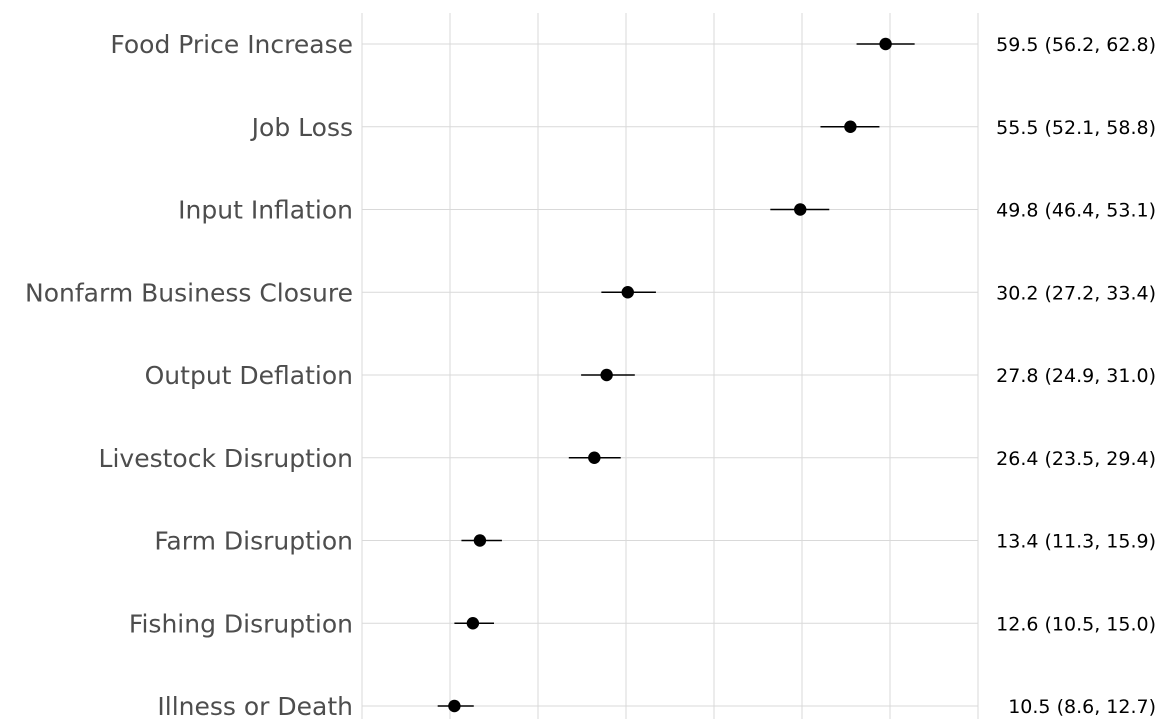  Describe the element at coordinates (255, 705) in the screenshot. I see `category-label: Illness or Death` at that location.